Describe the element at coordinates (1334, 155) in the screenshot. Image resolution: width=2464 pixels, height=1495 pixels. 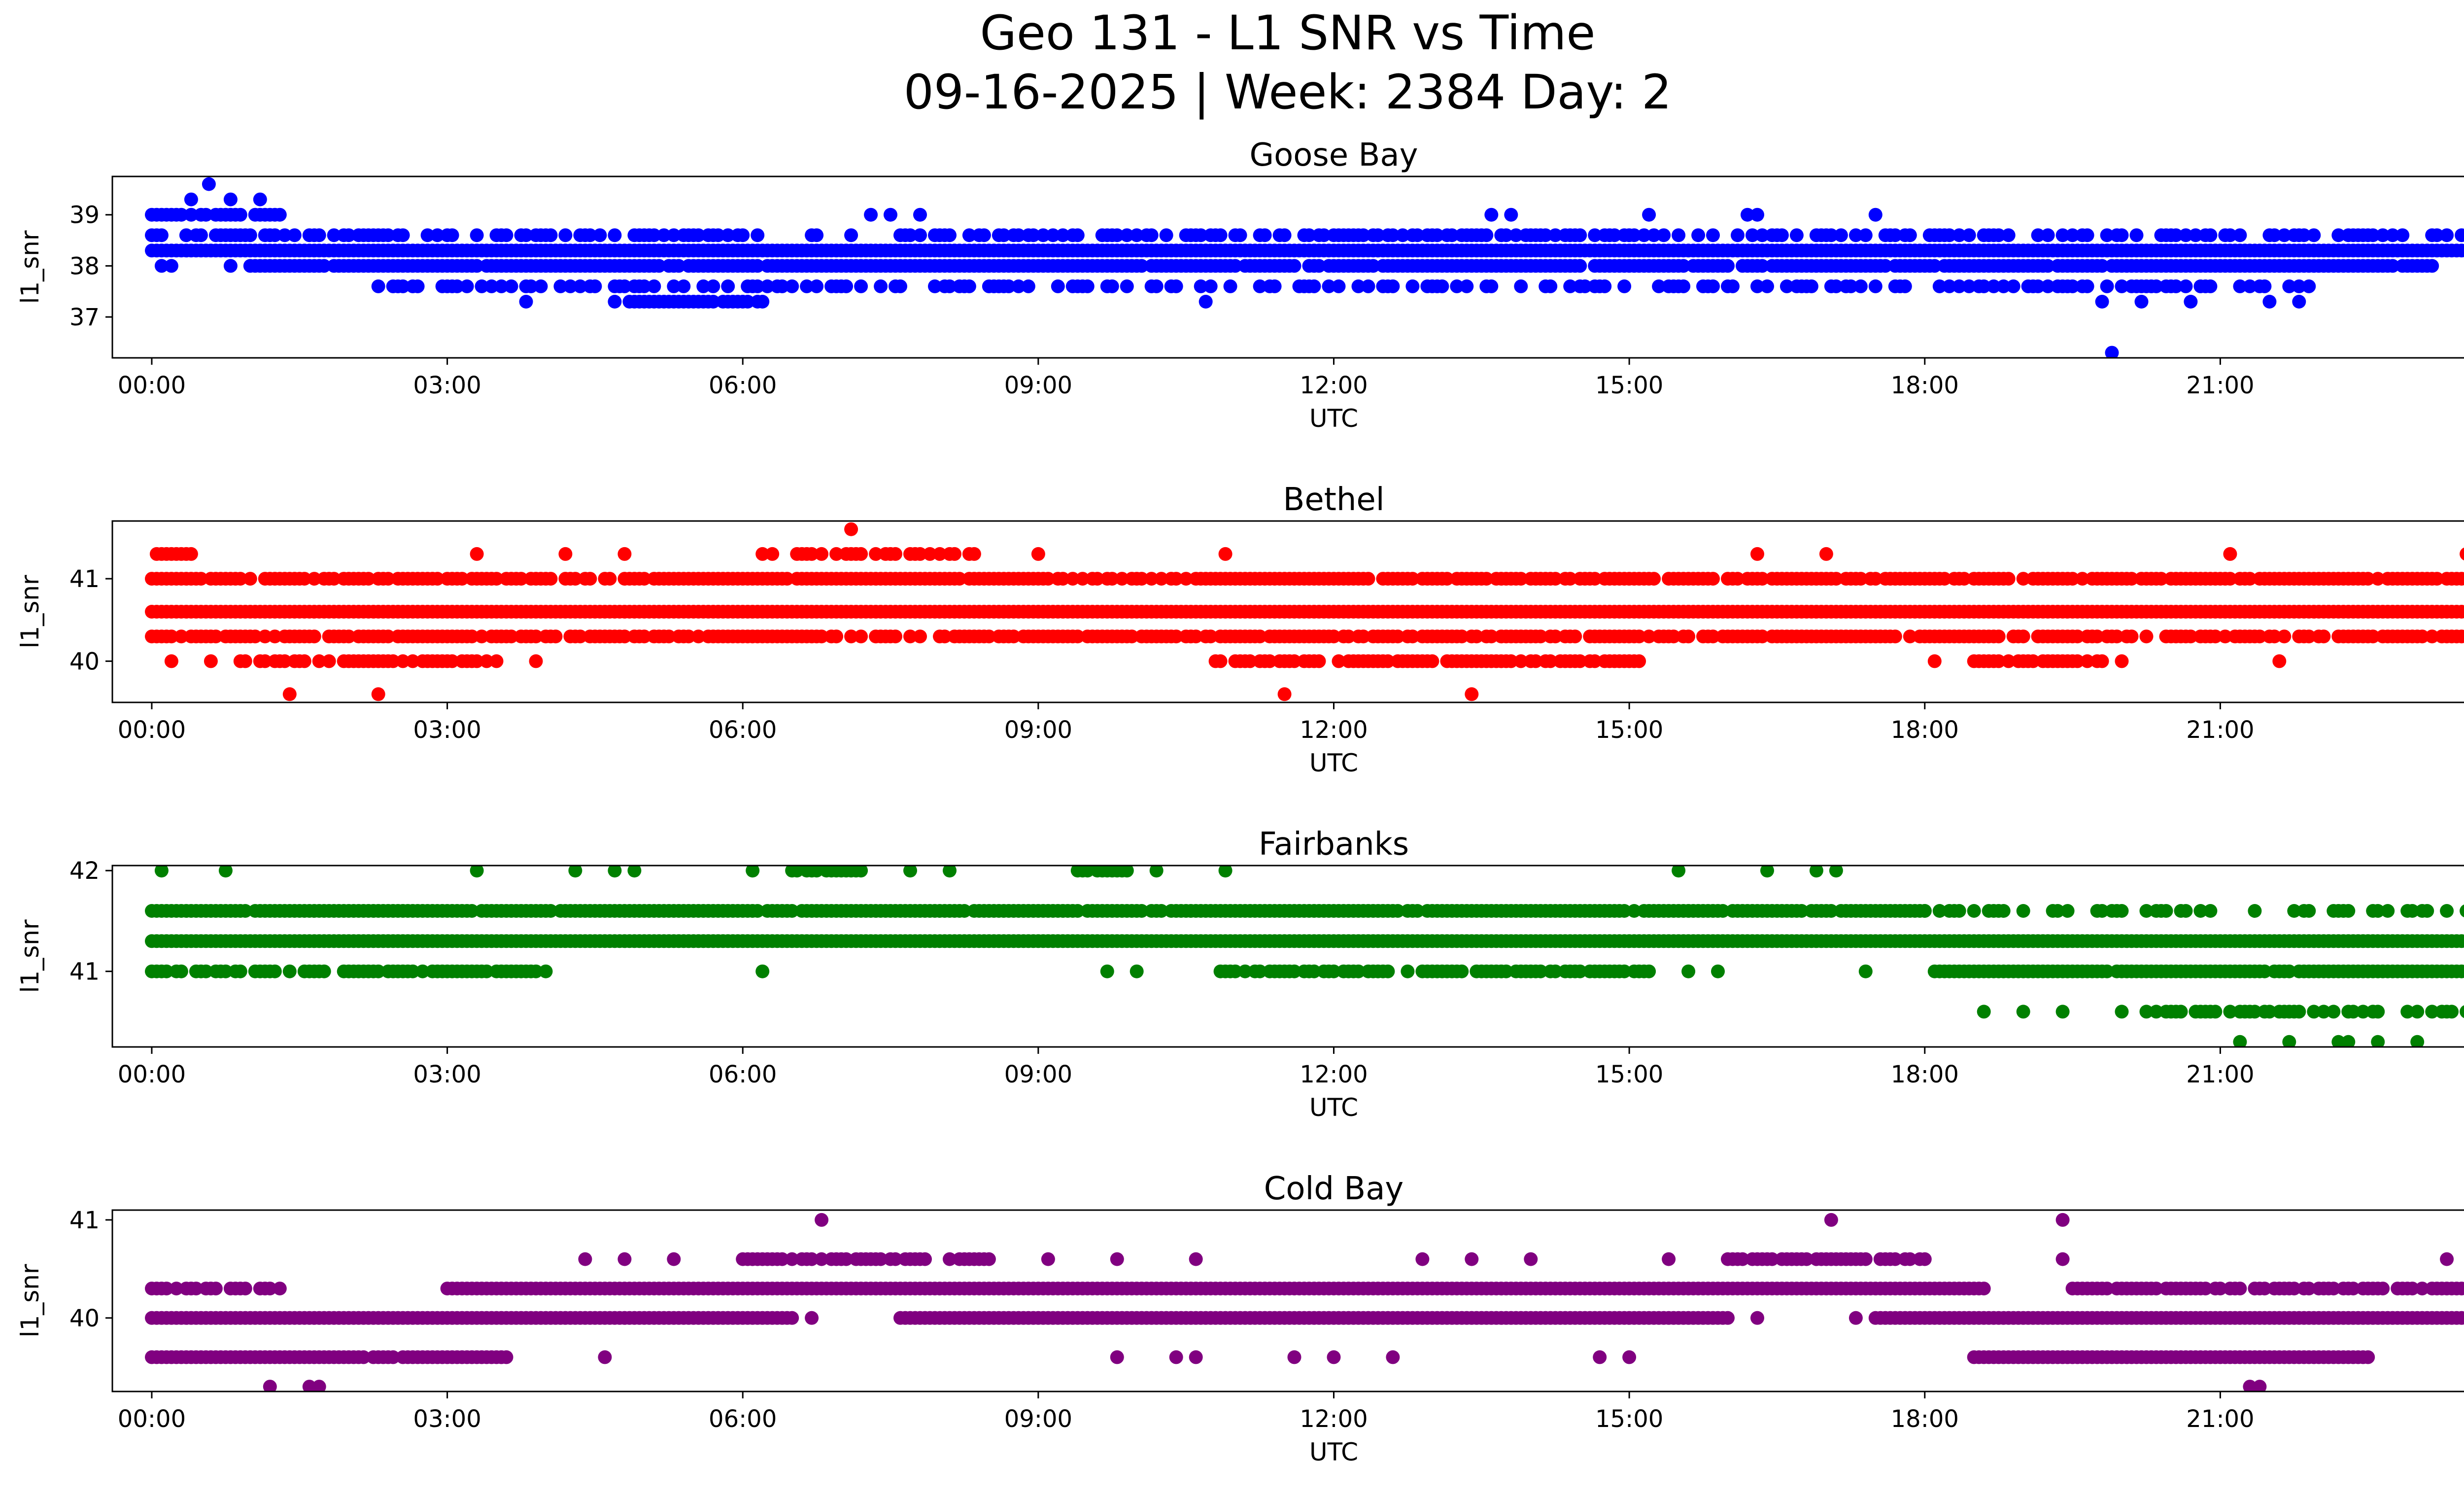
I see `subplot-title: Goose Bay` at that location.